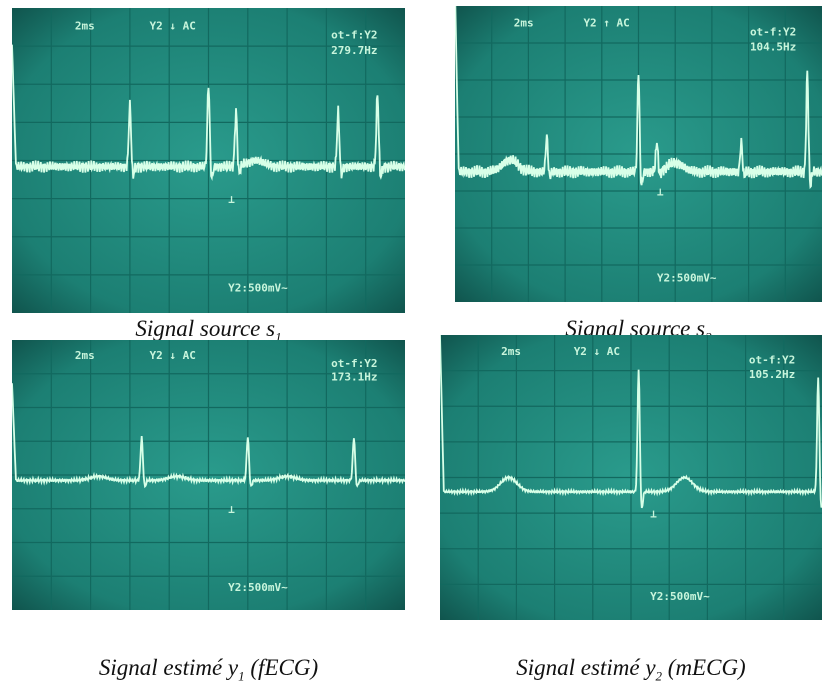 The width and height of the screenshot is (829, 695). I want to click on channel-mode: Y2 ↑ AC, so click(606, 23).